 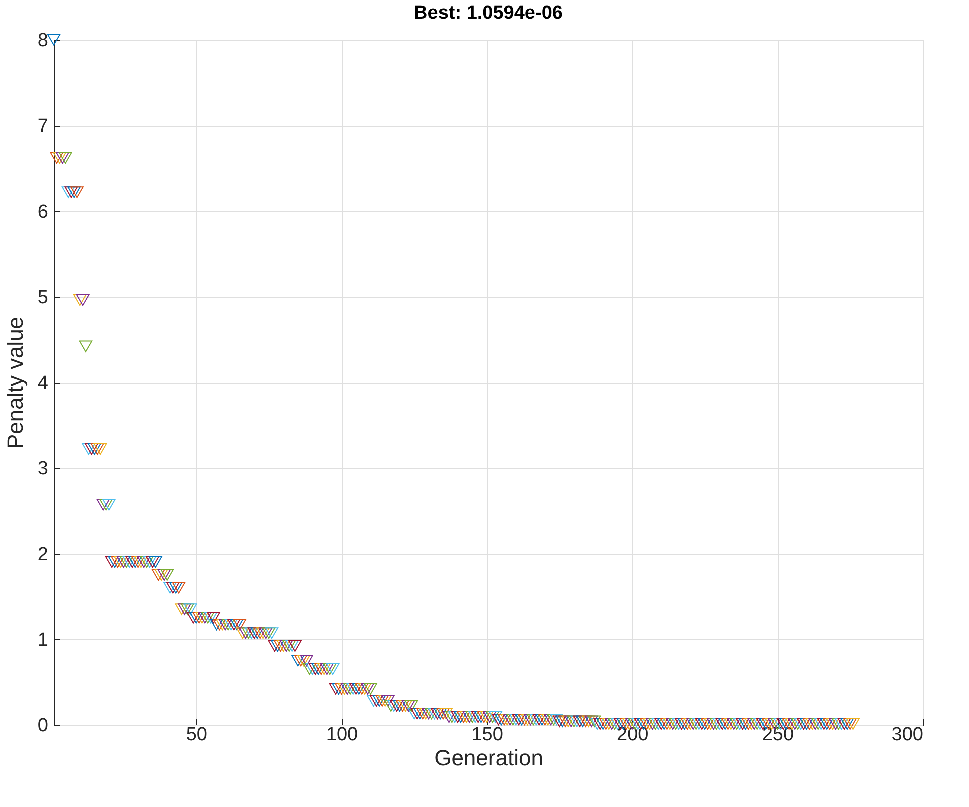 I want to click on y-tick-label: 2, so click(x=43, y=555).